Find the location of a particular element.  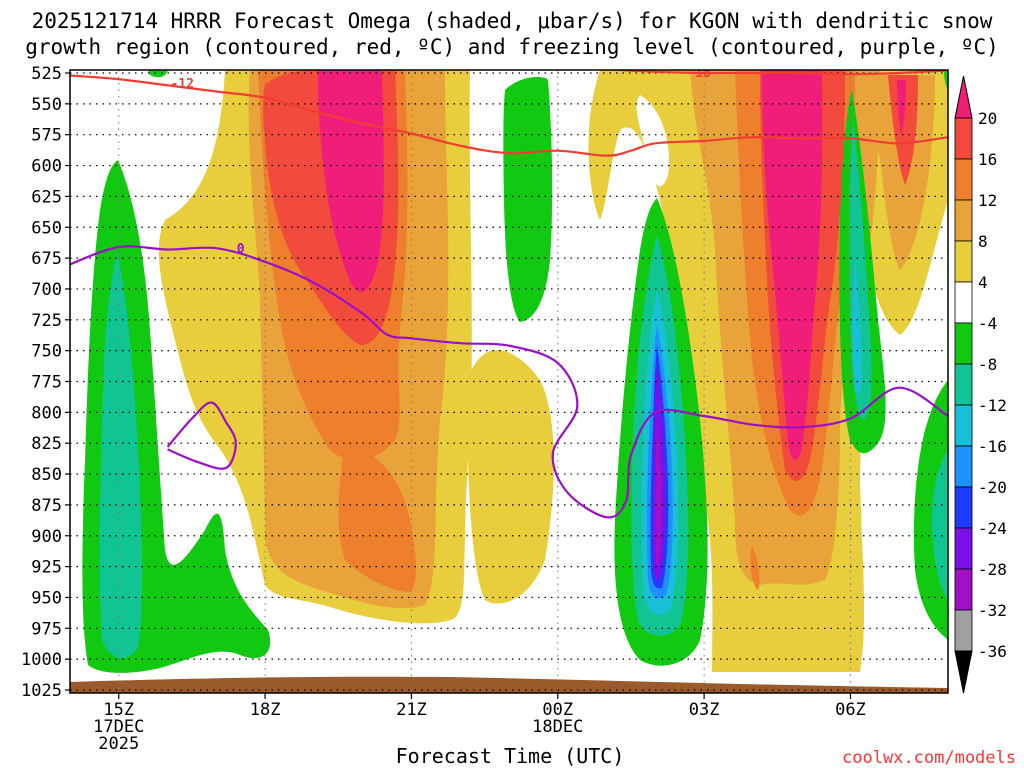

colorbar-label: -36 is located at coordinates (992, 651).